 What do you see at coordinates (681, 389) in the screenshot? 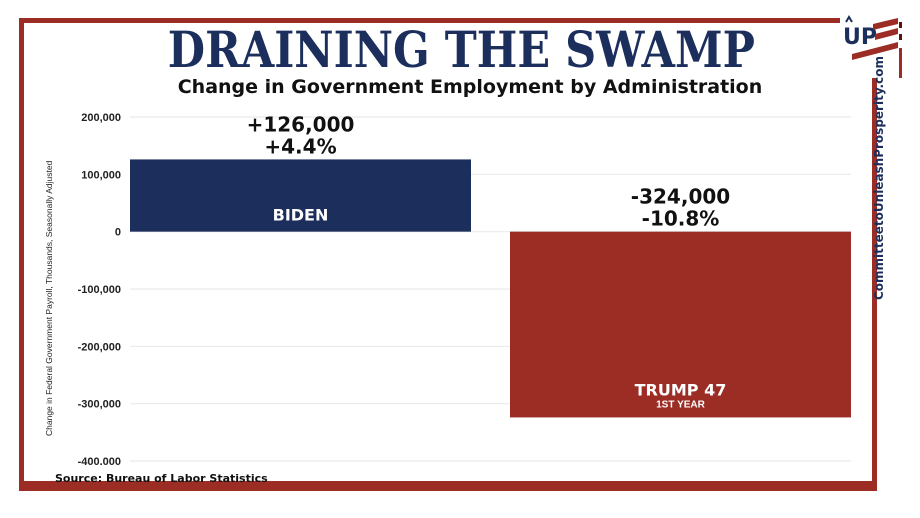
I see `category-label: TRUMP 47` at bounding box center [681, 389].